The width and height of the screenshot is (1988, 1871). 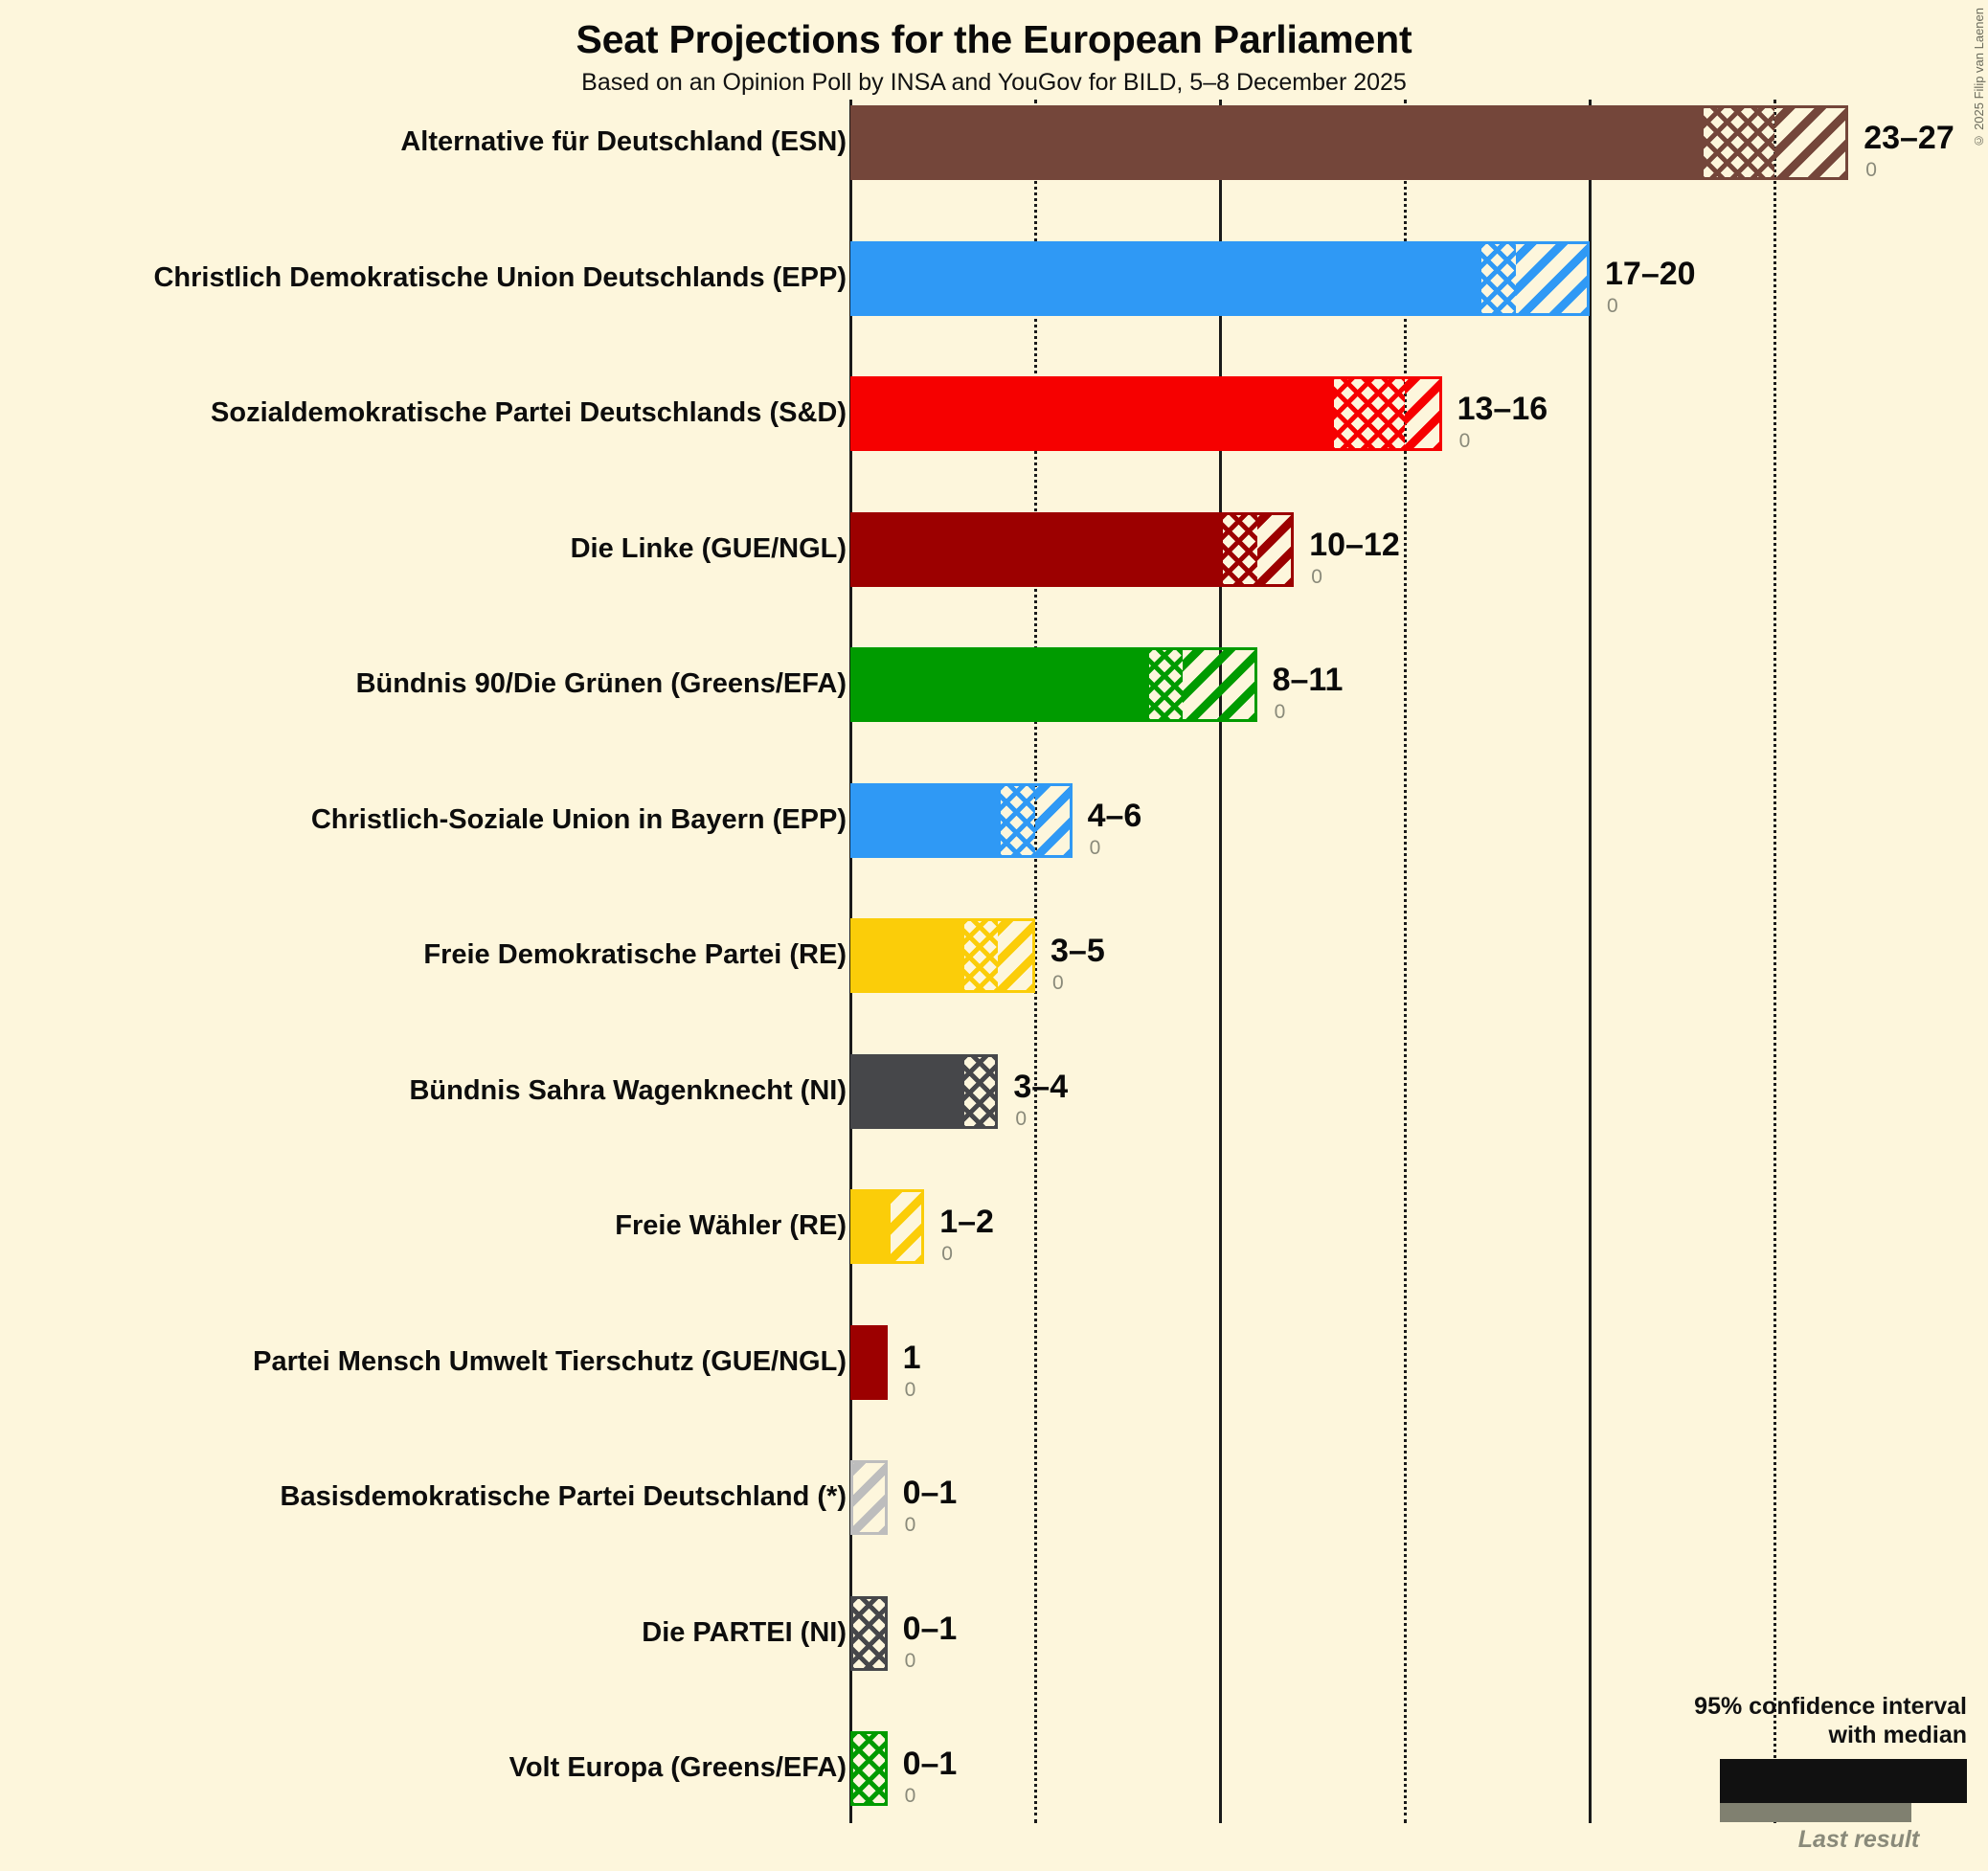 I want to click on chart-row: Freie Demokratische Partei (RE) 3–5 0, so click(x=994, y=955).